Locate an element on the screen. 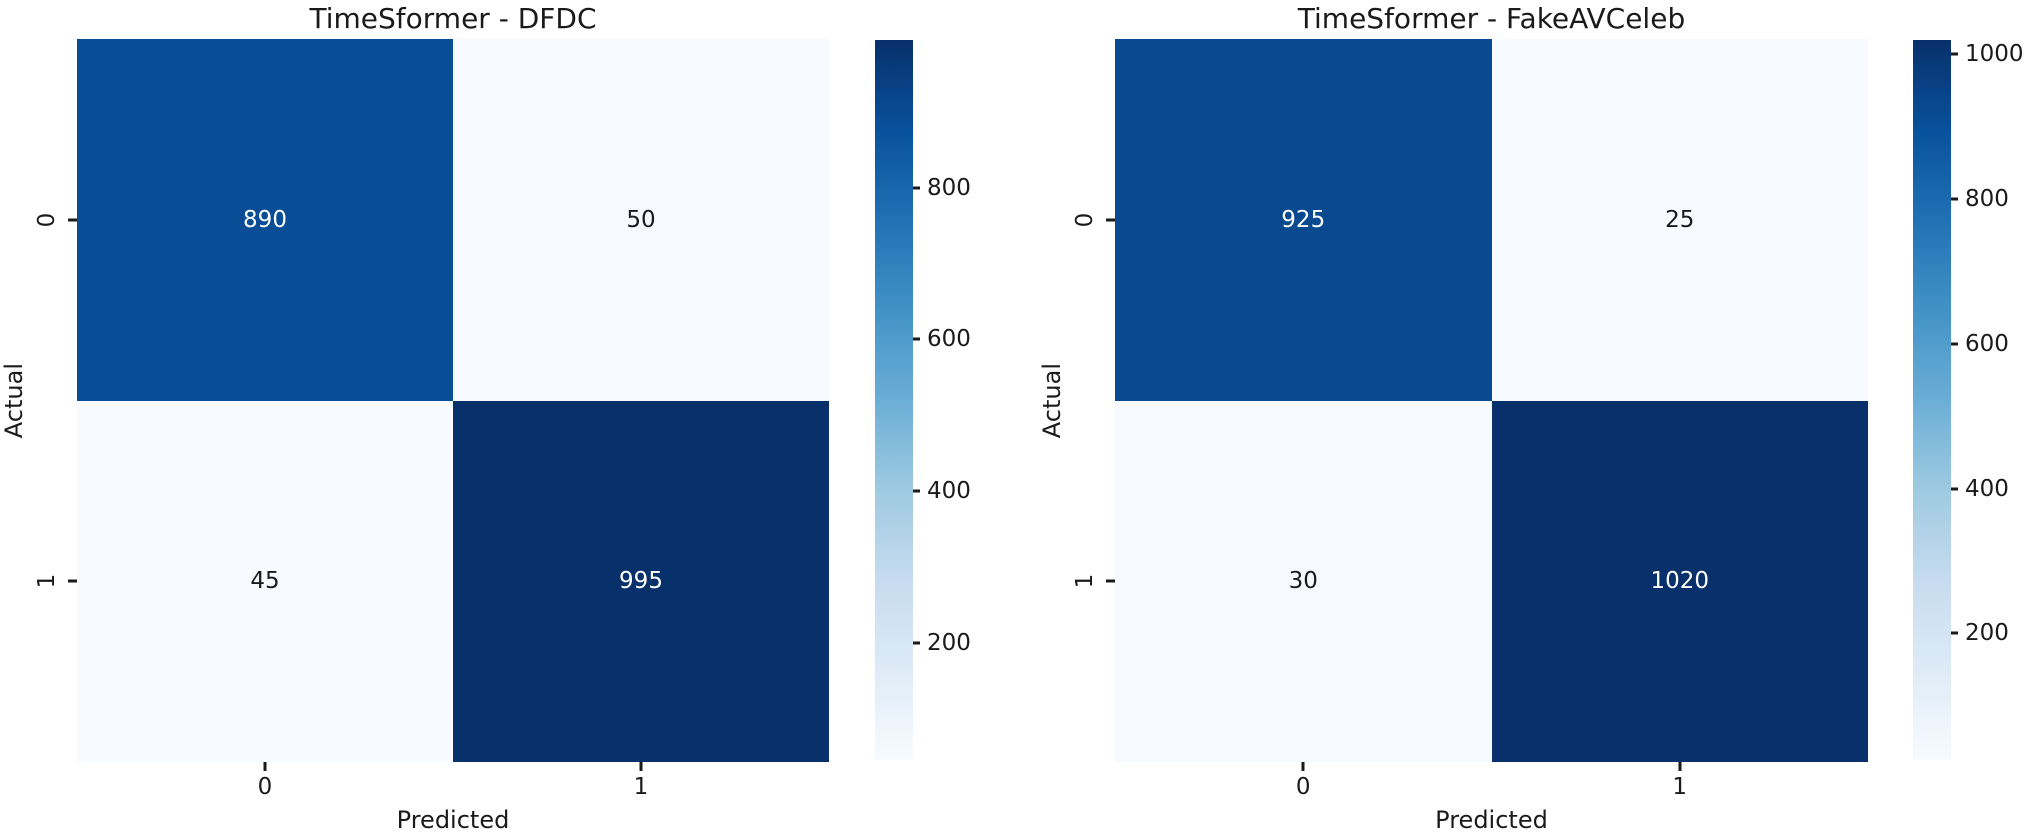 Image resolution: width=2032 pixels, height=837 pixels. heatmap-cell-r0c0: 890 is located at coordinates (265, 220).